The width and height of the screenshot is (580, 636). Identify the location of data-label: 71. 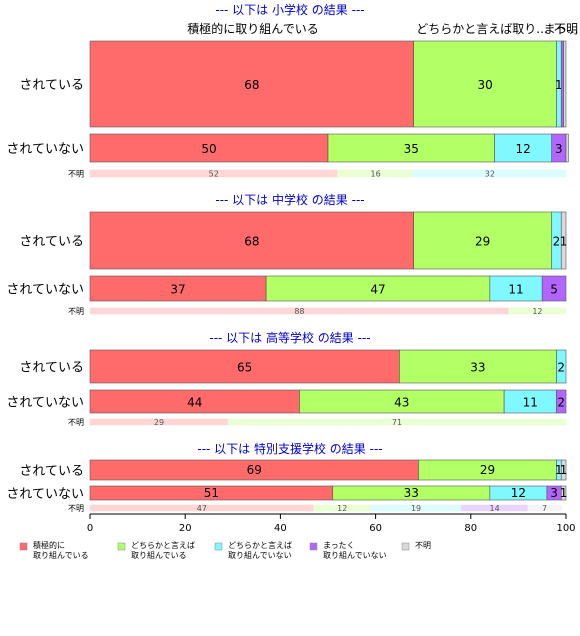
(397, 422).